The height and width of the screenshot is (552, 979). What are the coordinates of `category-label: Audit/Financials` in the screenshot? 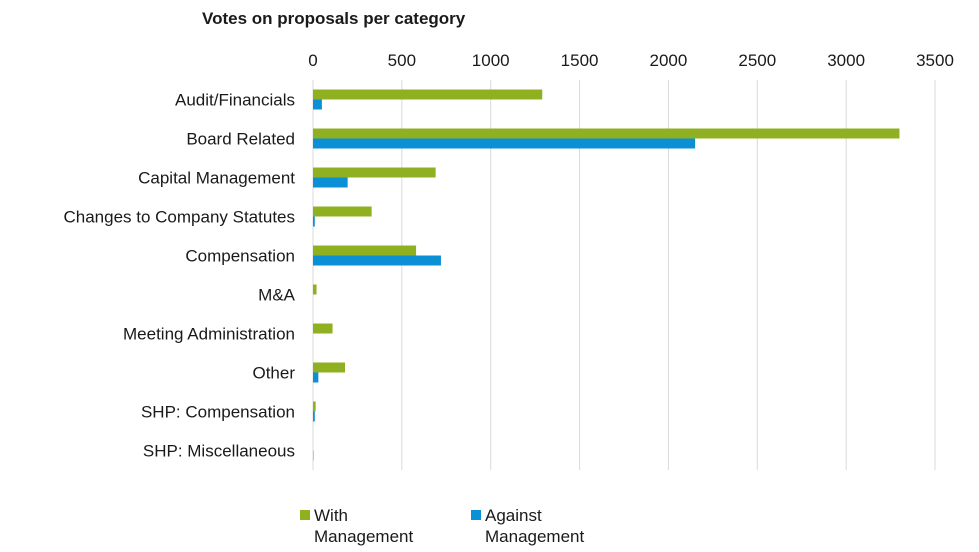 It's located at (235, 100).